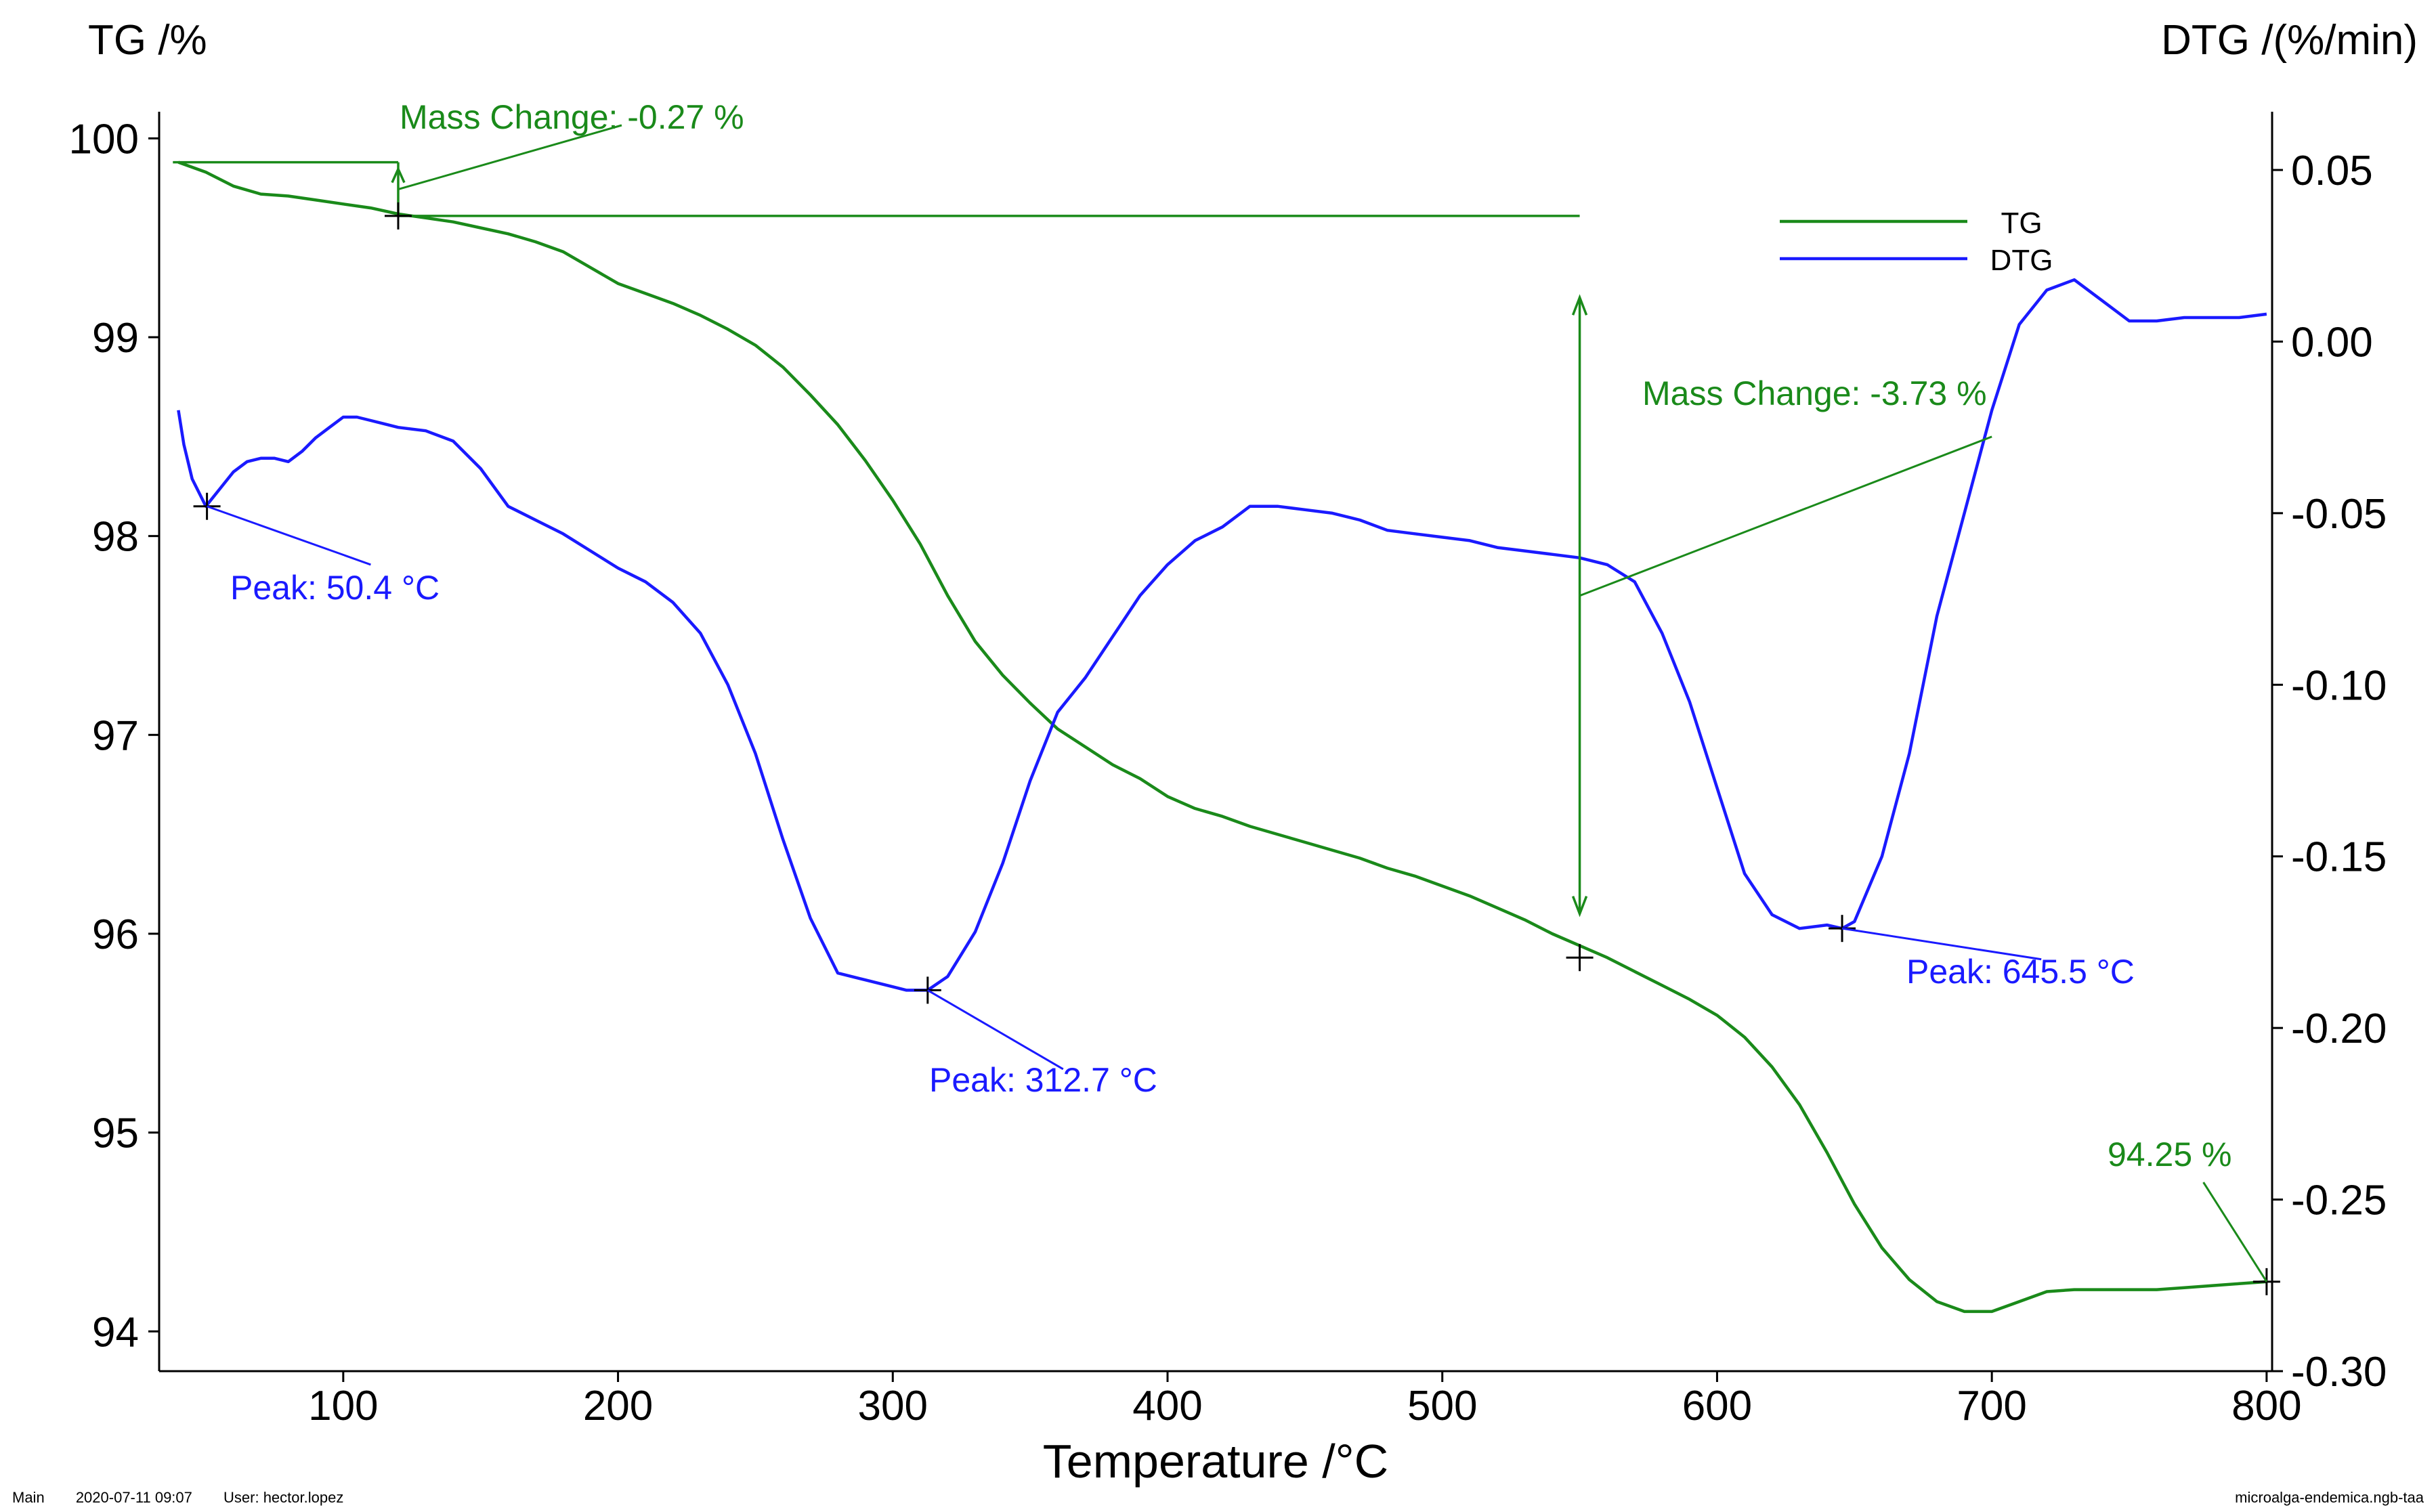 The image size is (2436, 1512). I want to click on footer-module: Main, so click(28, 1497).